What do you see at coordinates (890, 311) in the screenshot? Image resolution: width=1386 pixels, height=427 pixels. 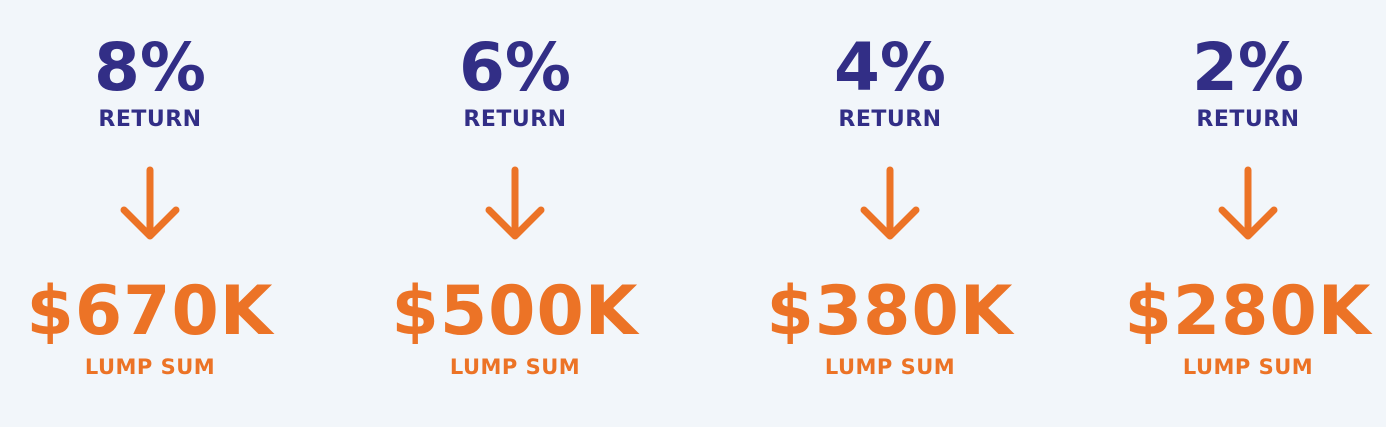 I see `lump-sum-amount: $380K` at bounding box center [890, 311].